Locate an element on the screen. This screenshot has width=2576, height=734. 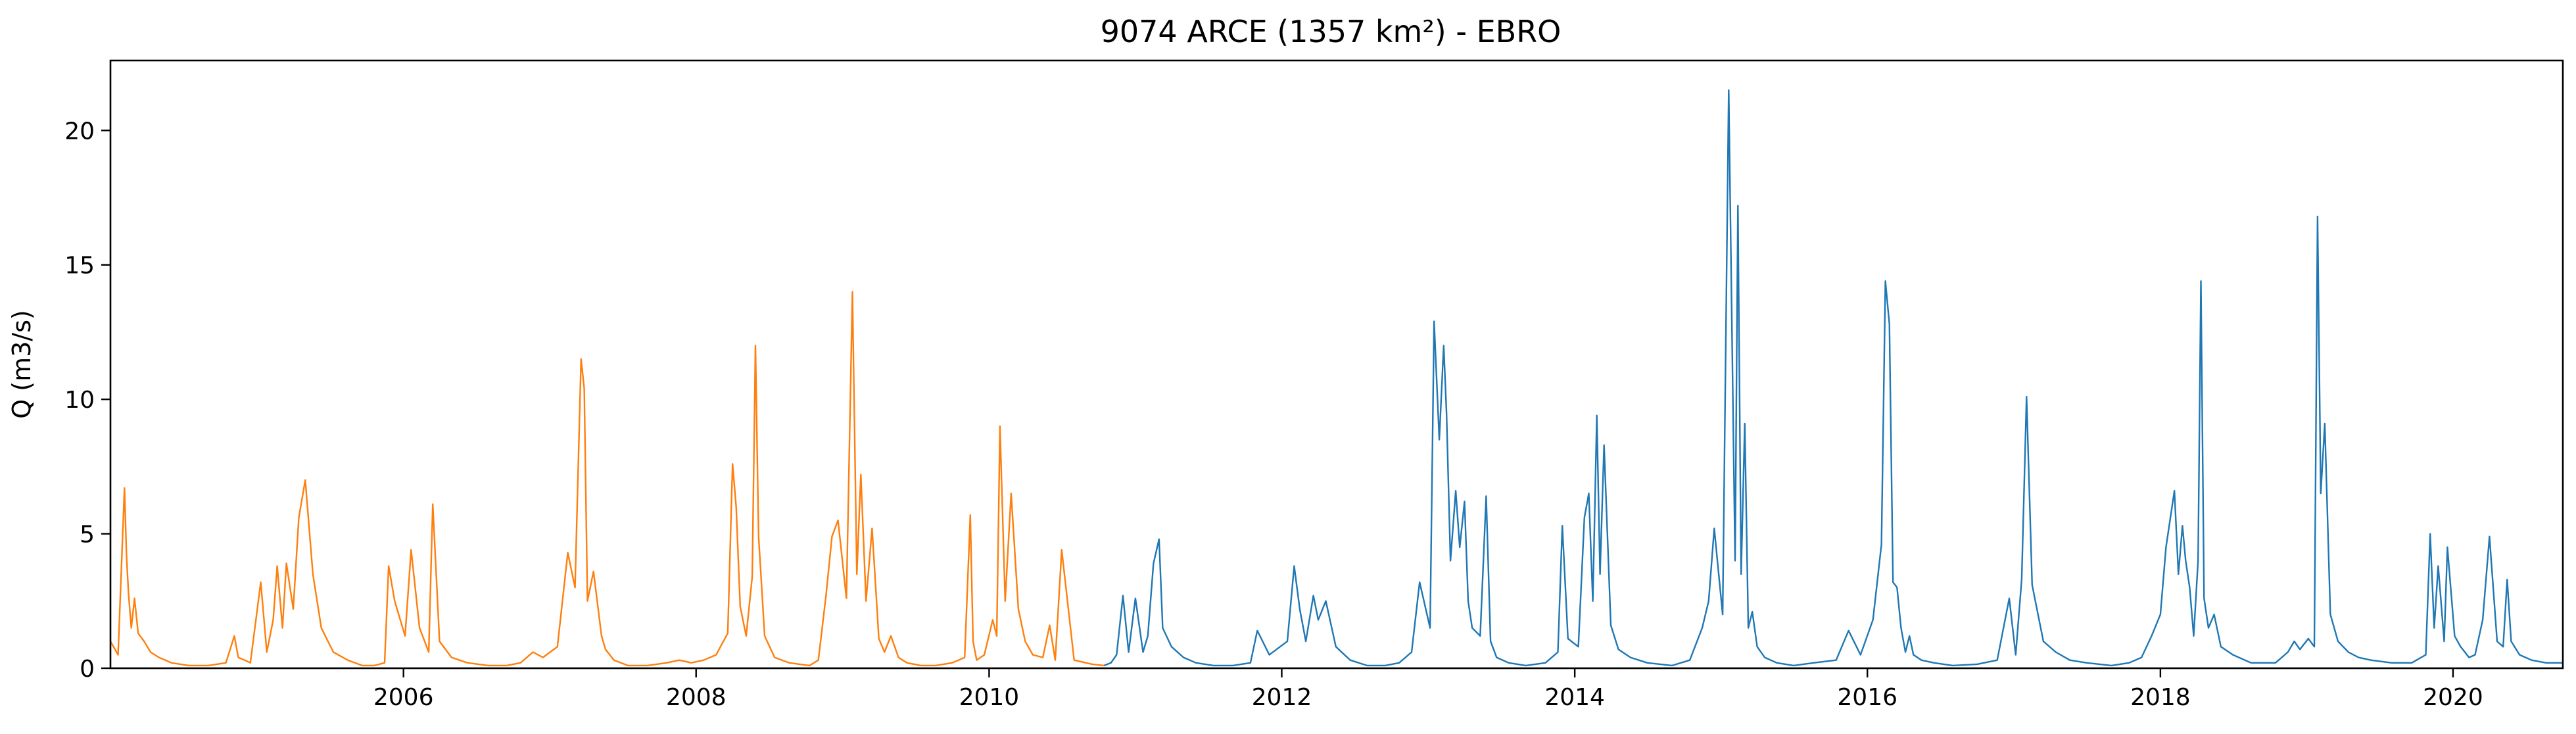
y-axis-ticks: 0 5 10 15 20 is located at coordinates (87, 400).